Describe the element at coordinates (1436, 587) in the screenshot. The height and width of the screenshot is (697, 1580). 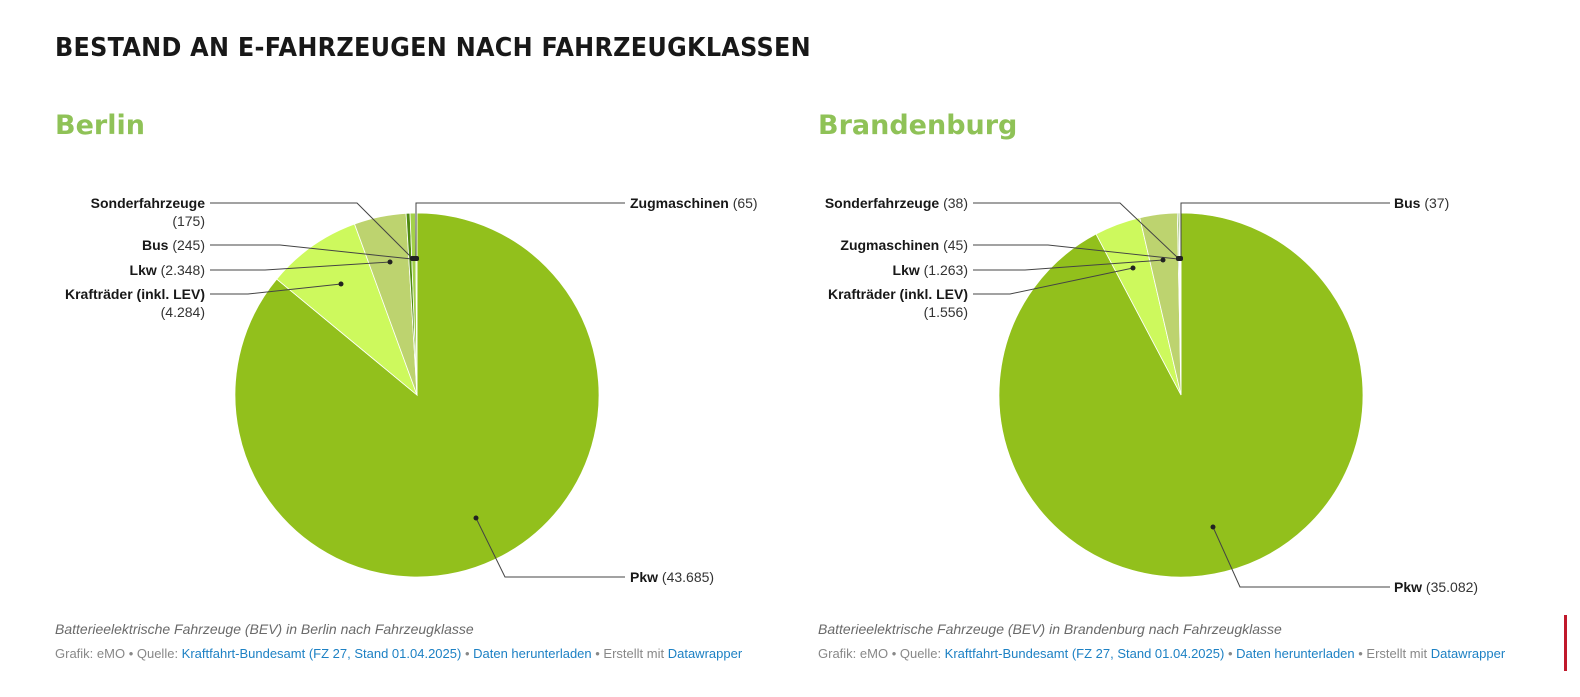
I see `label-pkw: Pkw (35.082)` at that location.